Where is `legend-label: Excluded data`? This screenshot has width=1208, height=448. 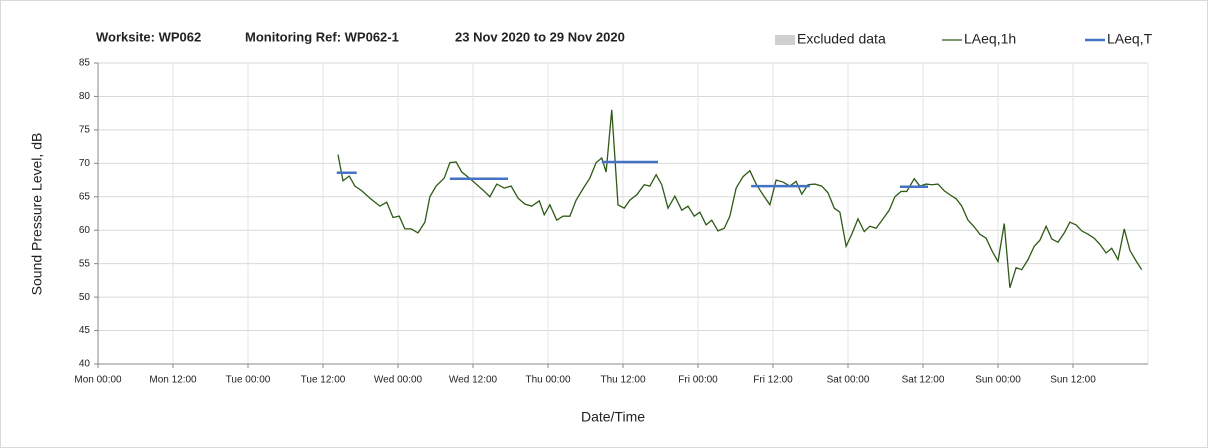 legend-label: Excluded data is located at coordinates (841, 39).